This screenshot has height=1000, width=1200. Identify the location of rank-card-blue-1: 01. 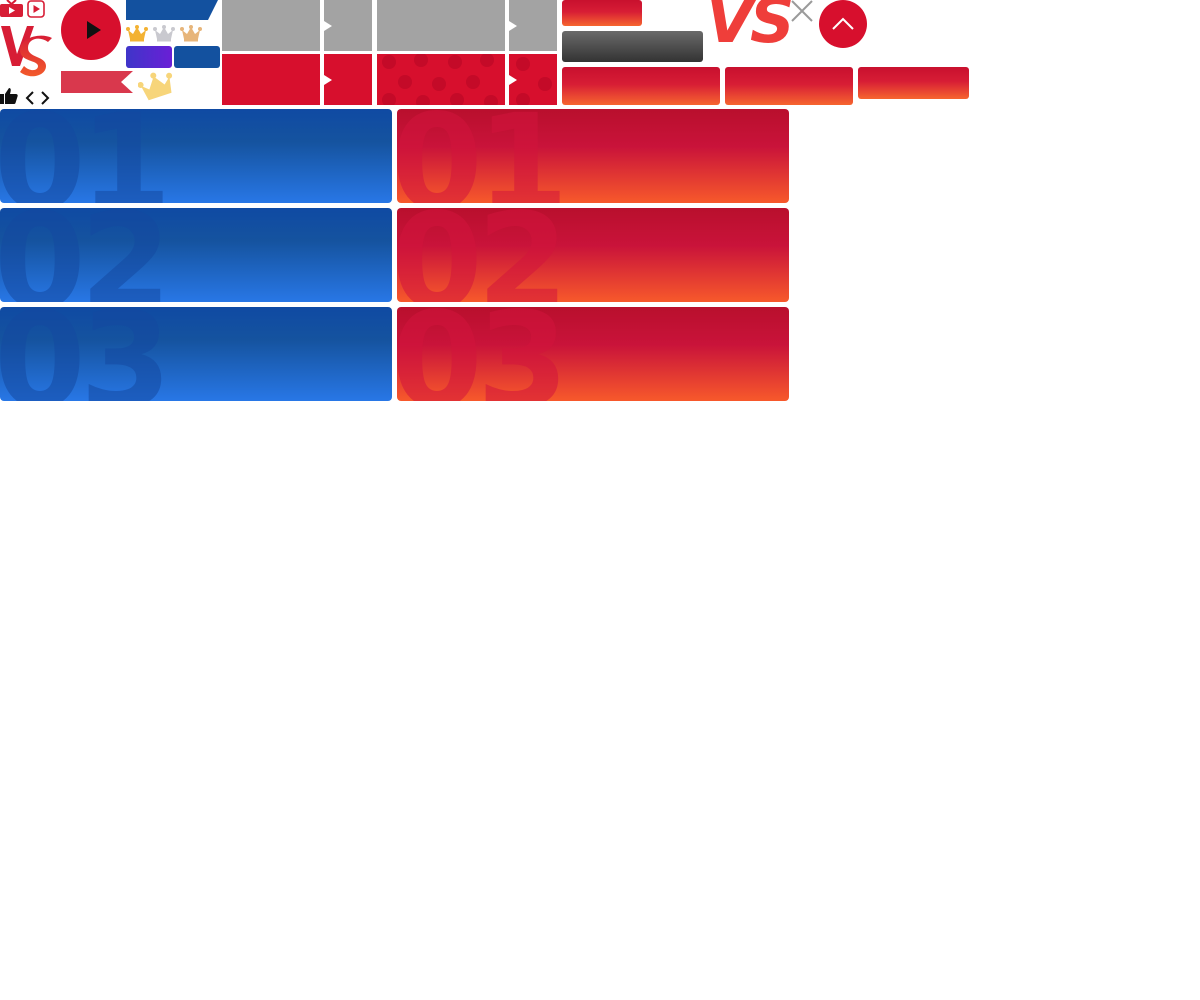
(196, 156).